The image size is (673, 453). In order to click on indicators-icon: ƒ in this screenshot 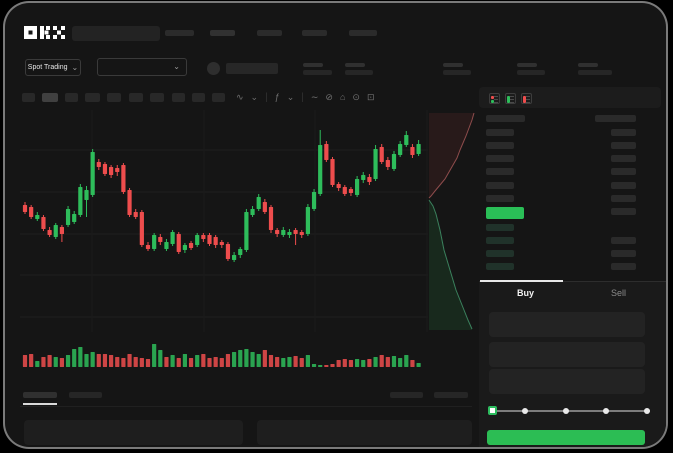, I will do `click(277, 97)`.